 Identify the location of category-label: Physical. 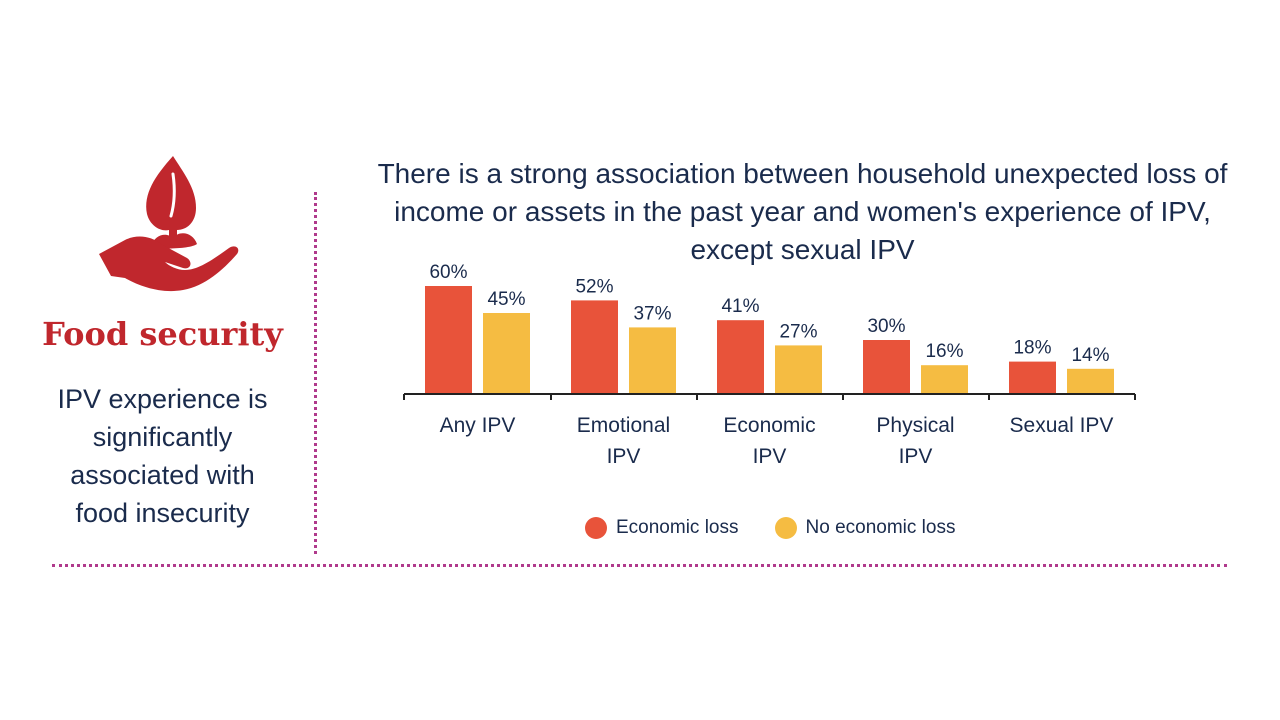
(915, 425).